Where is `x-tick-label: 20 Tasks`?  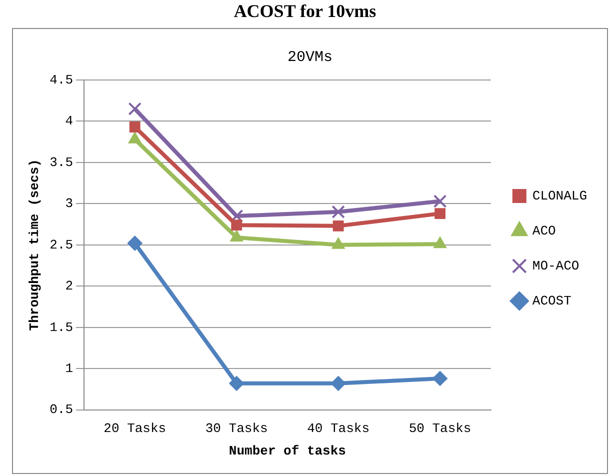 x-tick-label: 20 Tasks is located at coordinates (135, 428).